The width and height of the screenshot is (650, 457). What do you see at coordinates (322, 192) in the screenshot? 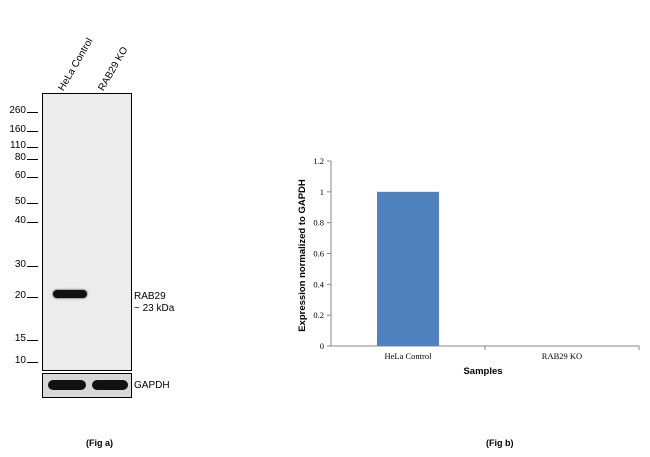
I see `y-tick-label: 1` at bounding box center [322, 192].